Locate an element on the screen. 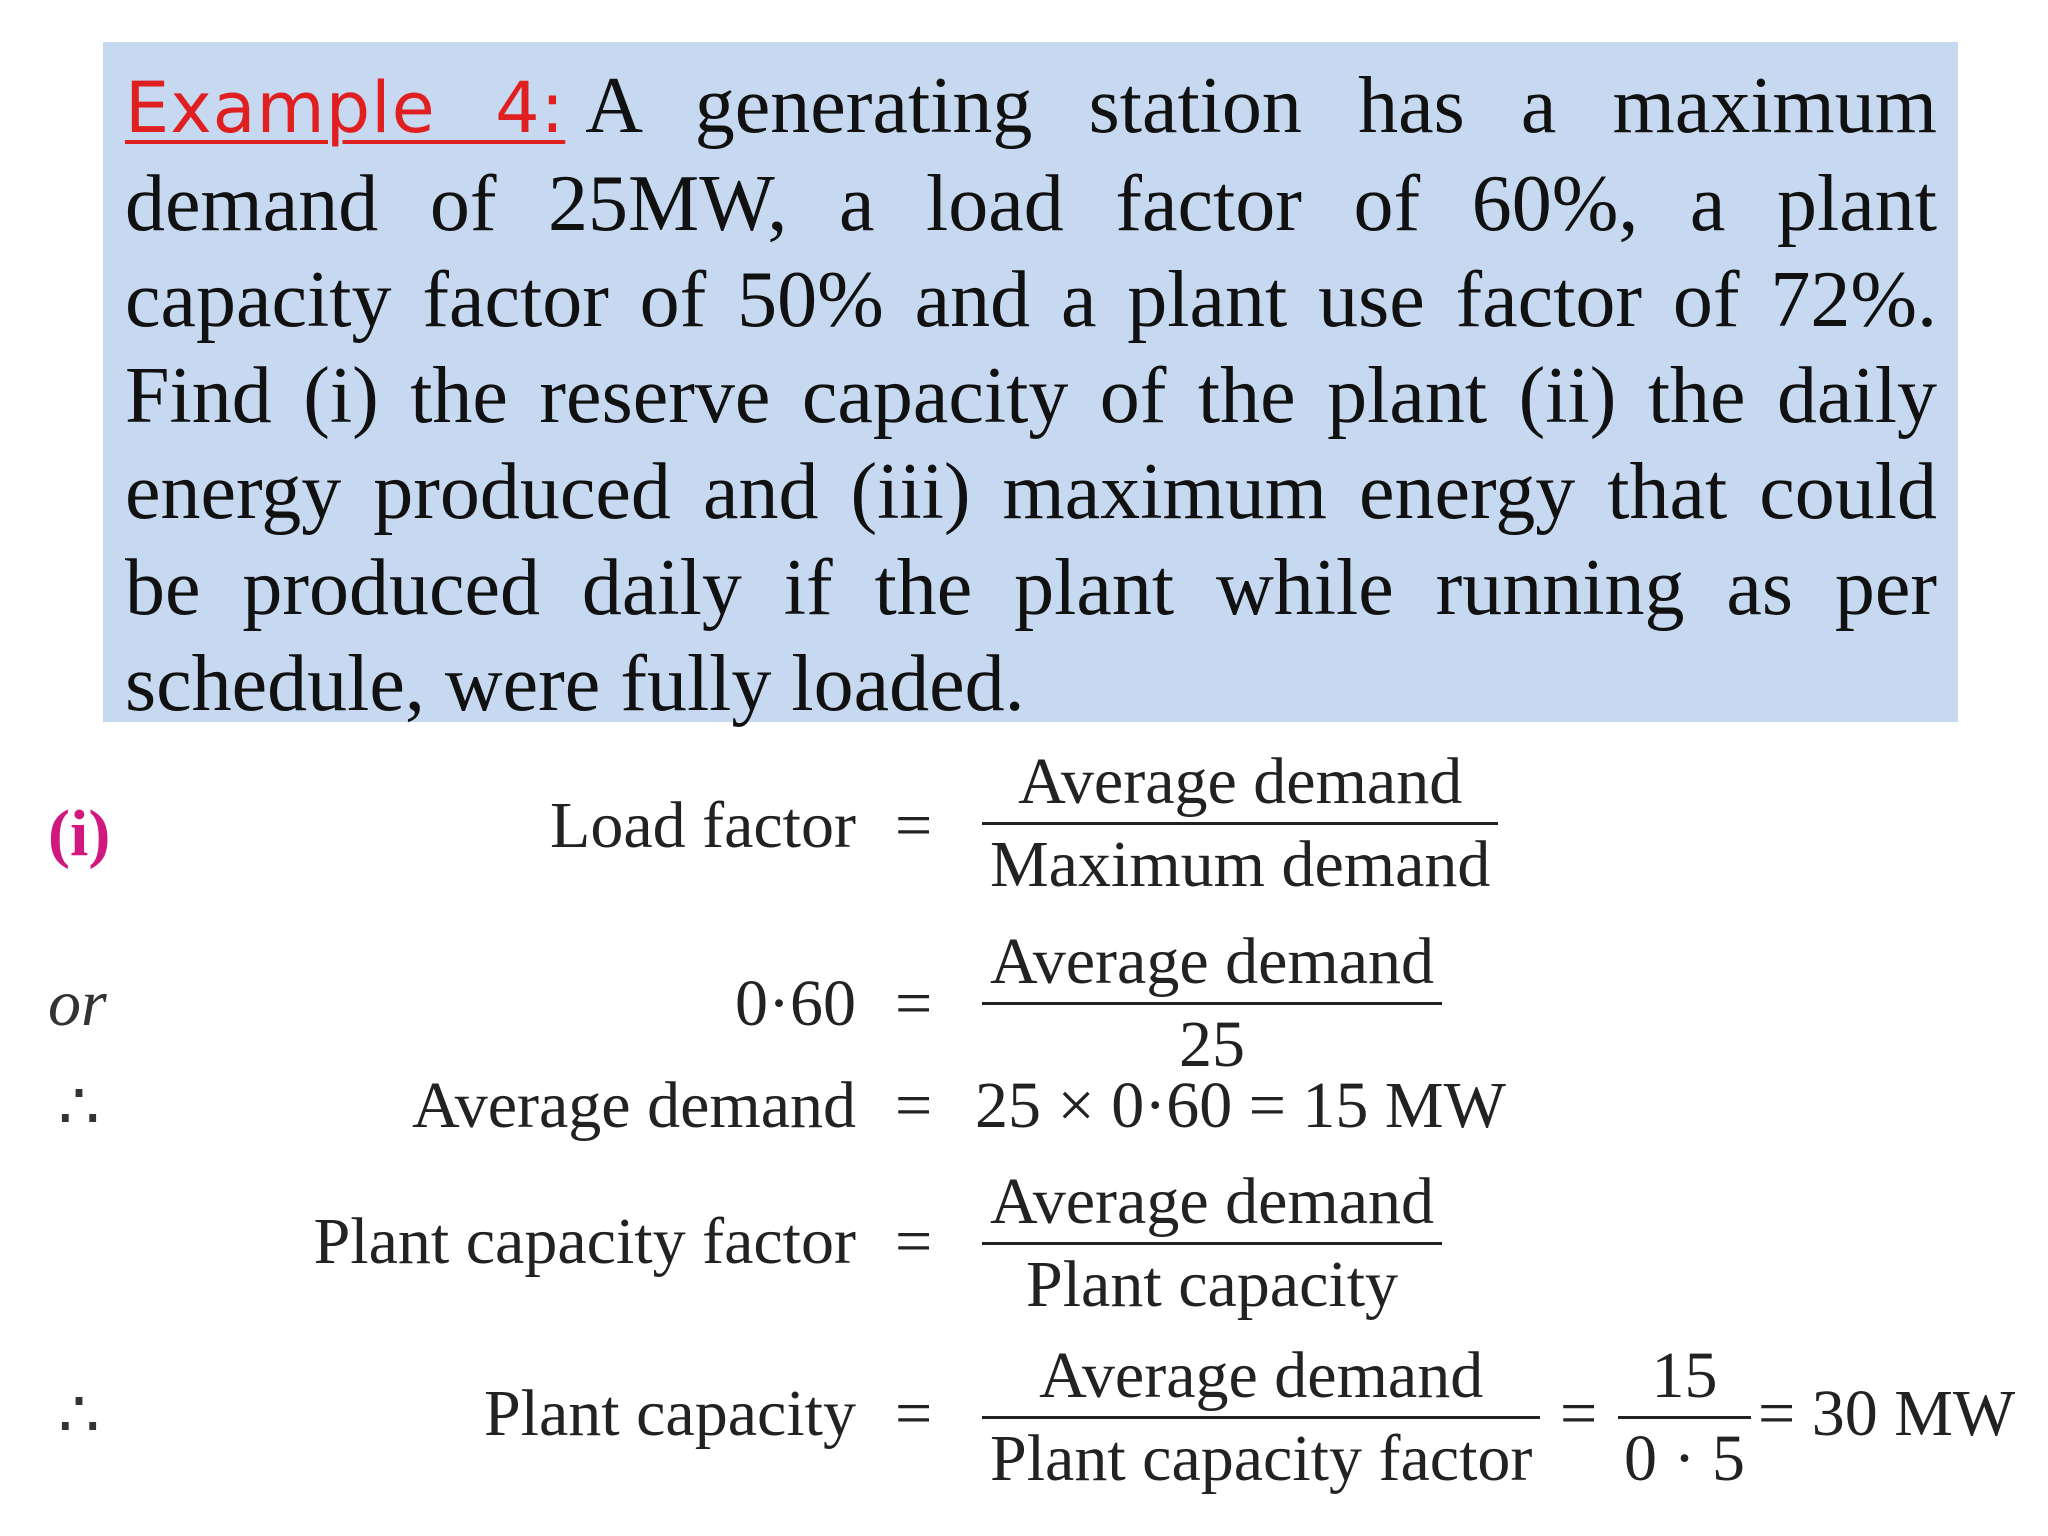 The width and height of the screenshot is (2048, 1536). average-demand-result: 25 × 0·60 = 15 MW is located at coordinates (1240, 1105).